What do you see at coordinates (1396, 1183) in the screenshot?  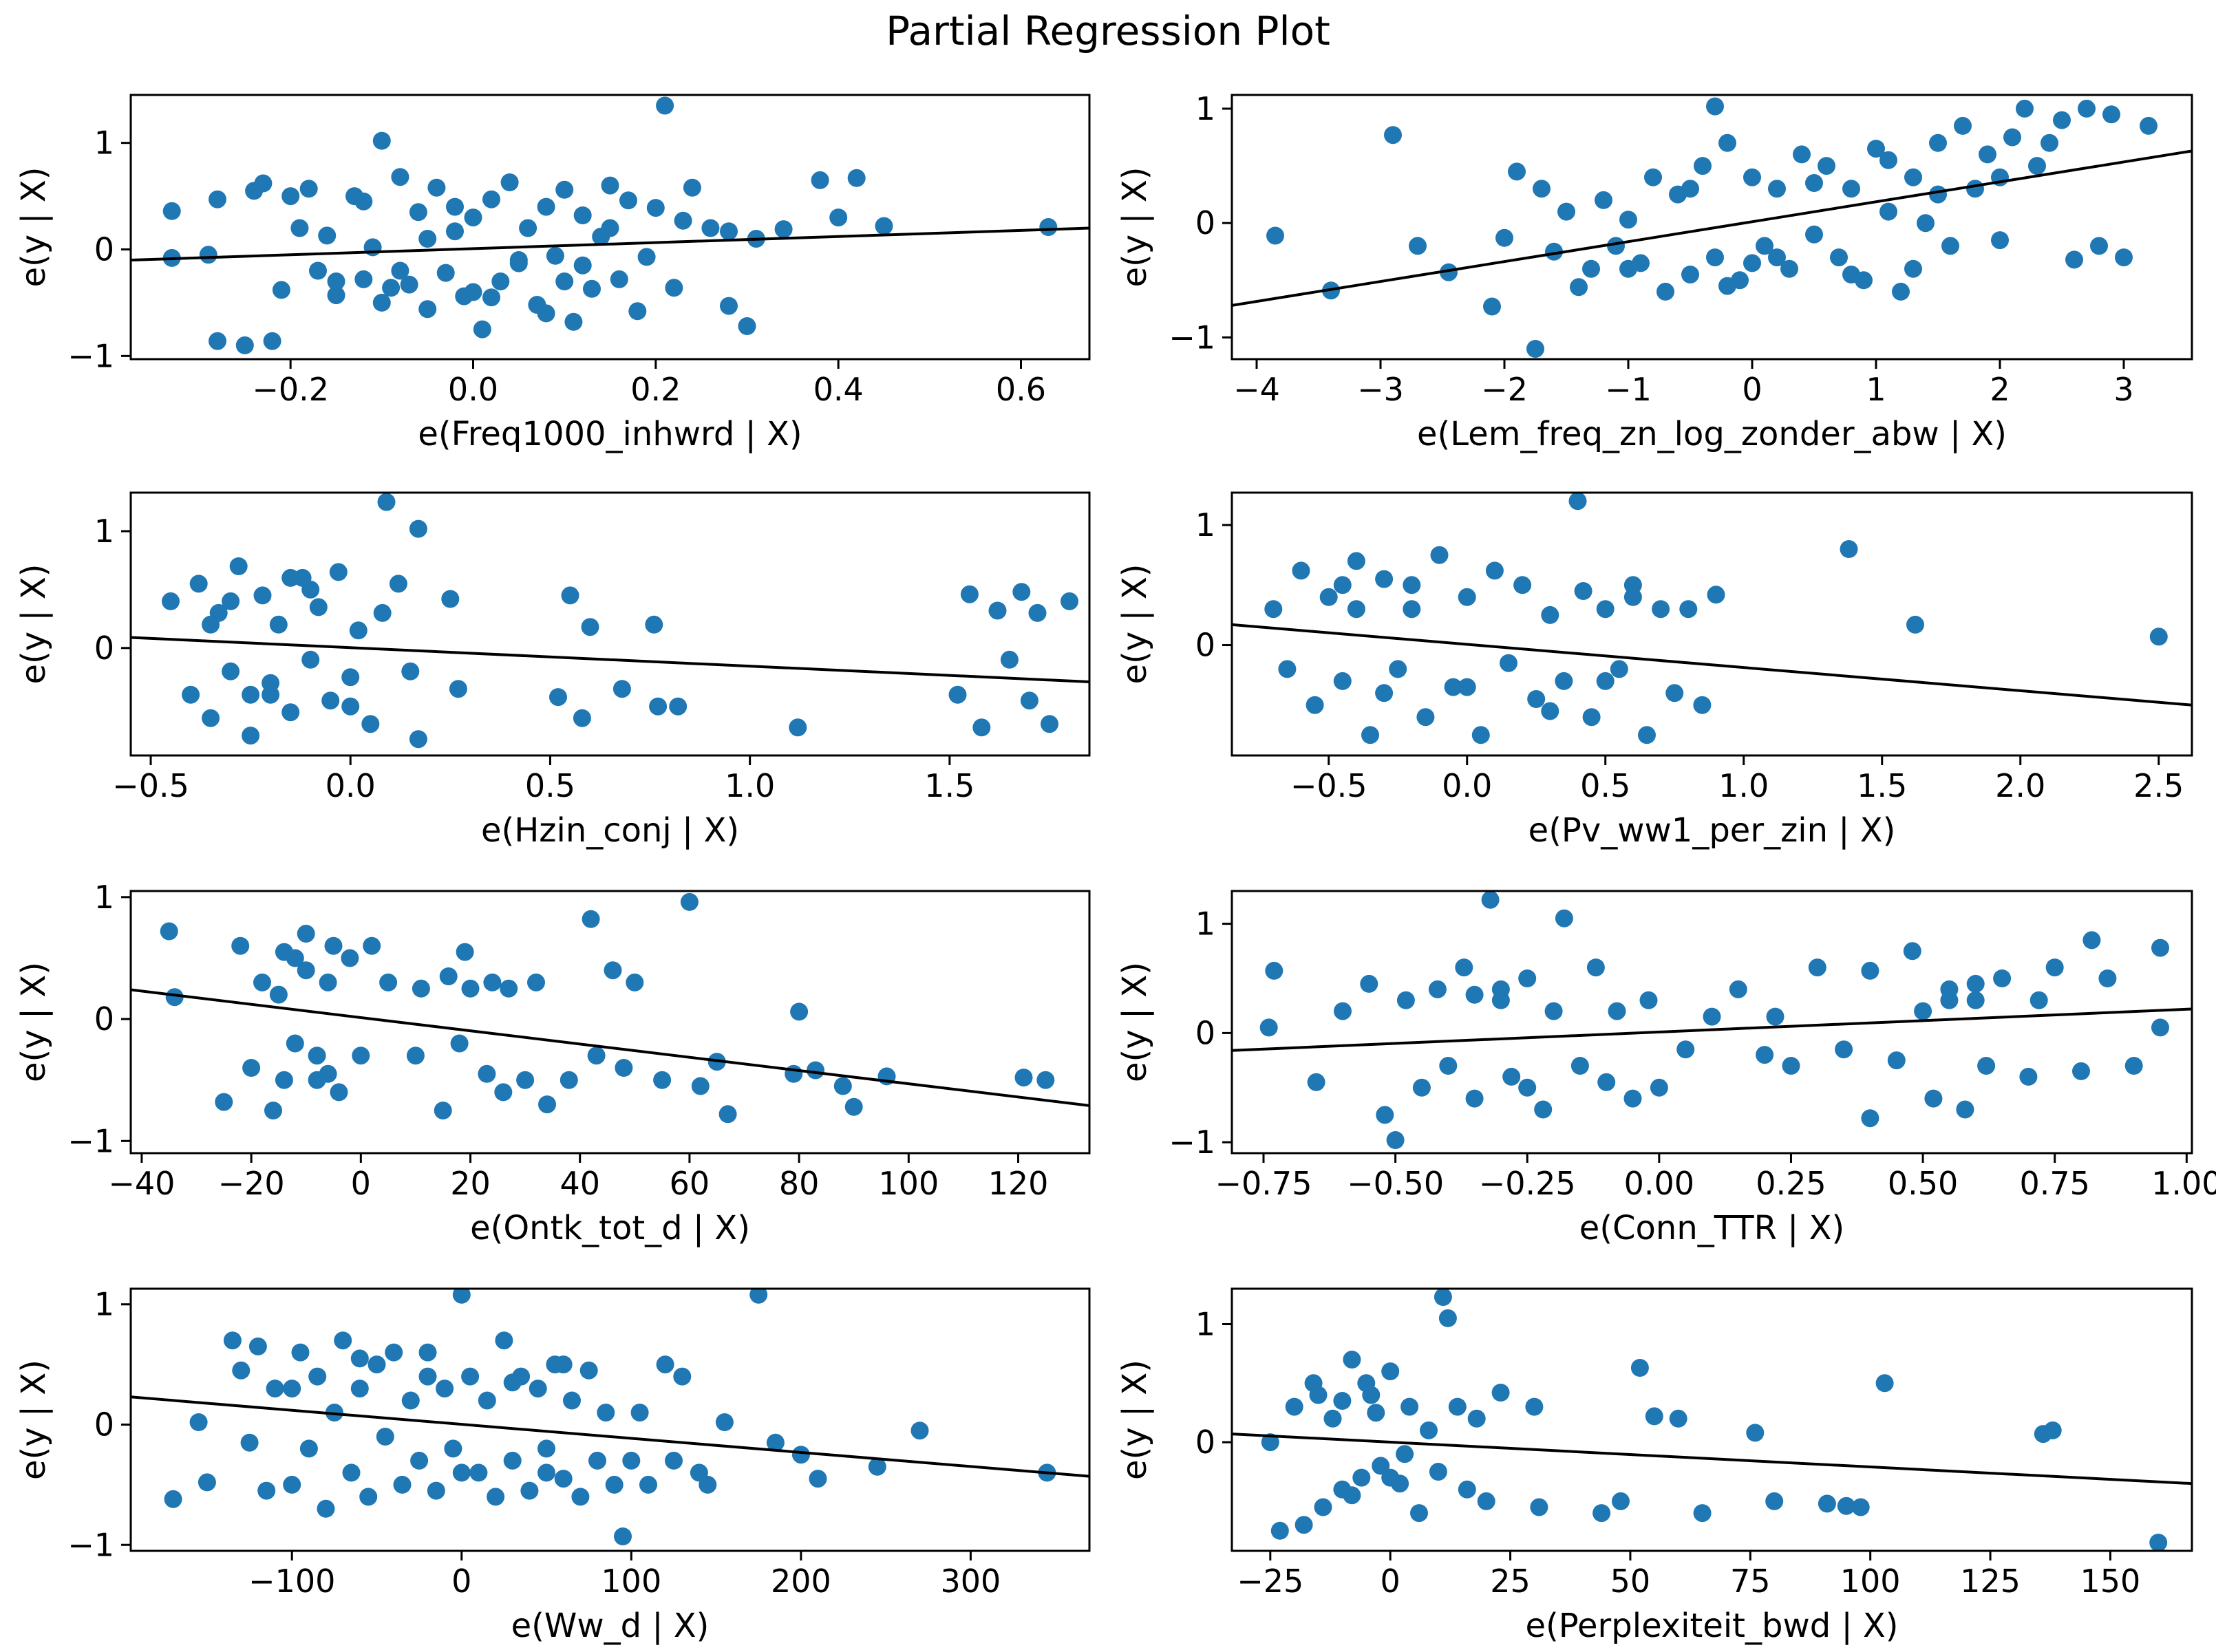 I see `x-tick-label: −0.50` at bounding box center [1396, 1183].